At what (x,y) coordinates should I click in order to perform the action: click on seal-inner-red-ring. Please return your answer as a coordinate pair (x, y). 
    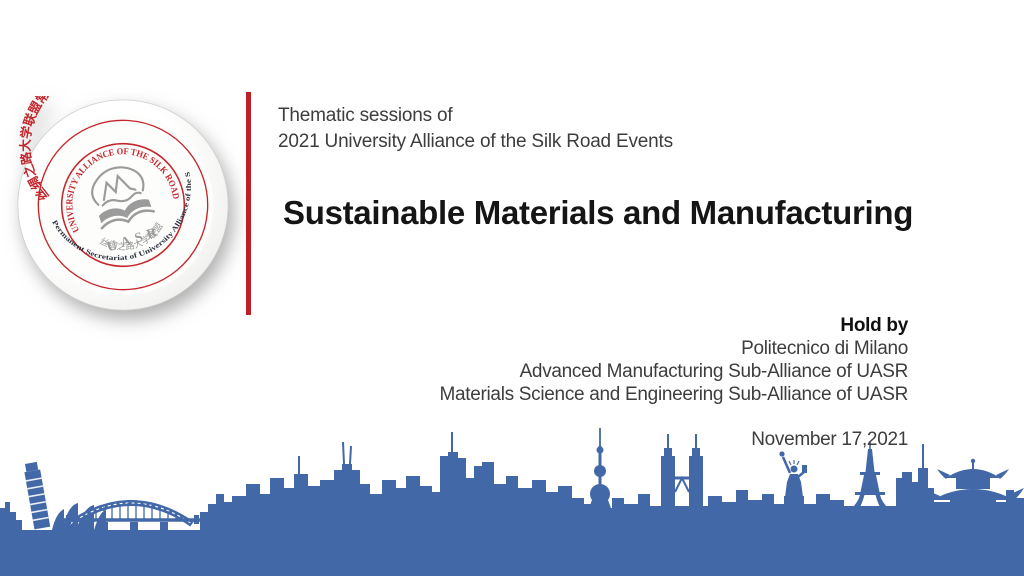
    Looking at the image, I should click on (123, 205).